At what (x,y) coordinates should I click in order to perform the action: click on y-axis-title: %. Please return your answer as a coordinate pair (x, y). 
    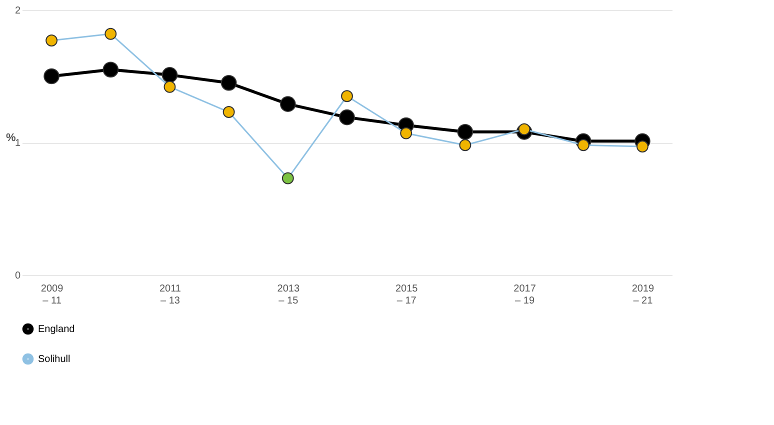
    Looking at the image, I should click on (11, 138).